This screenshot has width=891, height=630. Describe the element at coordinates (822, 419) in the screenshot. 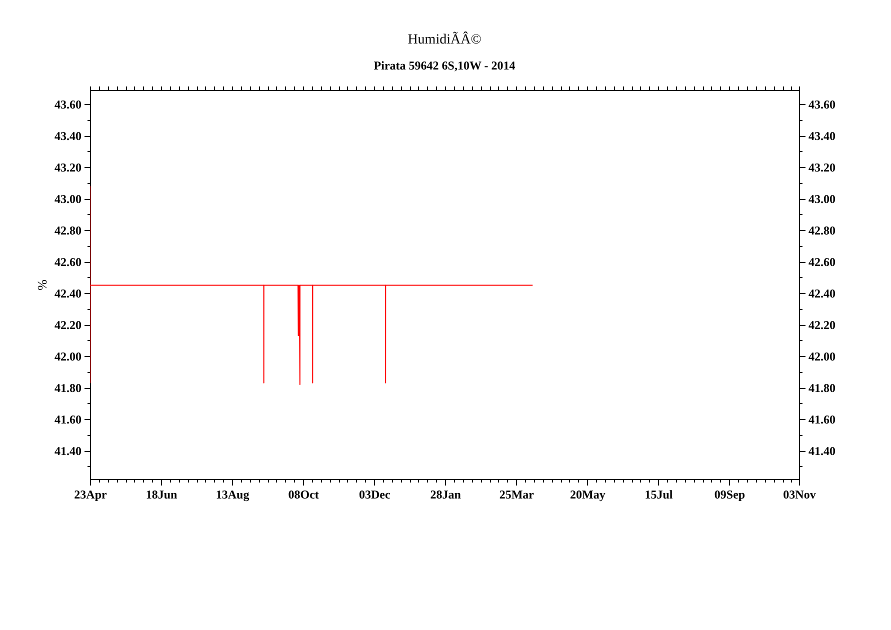

I see `y2-tick-label: 41.60` at that location.